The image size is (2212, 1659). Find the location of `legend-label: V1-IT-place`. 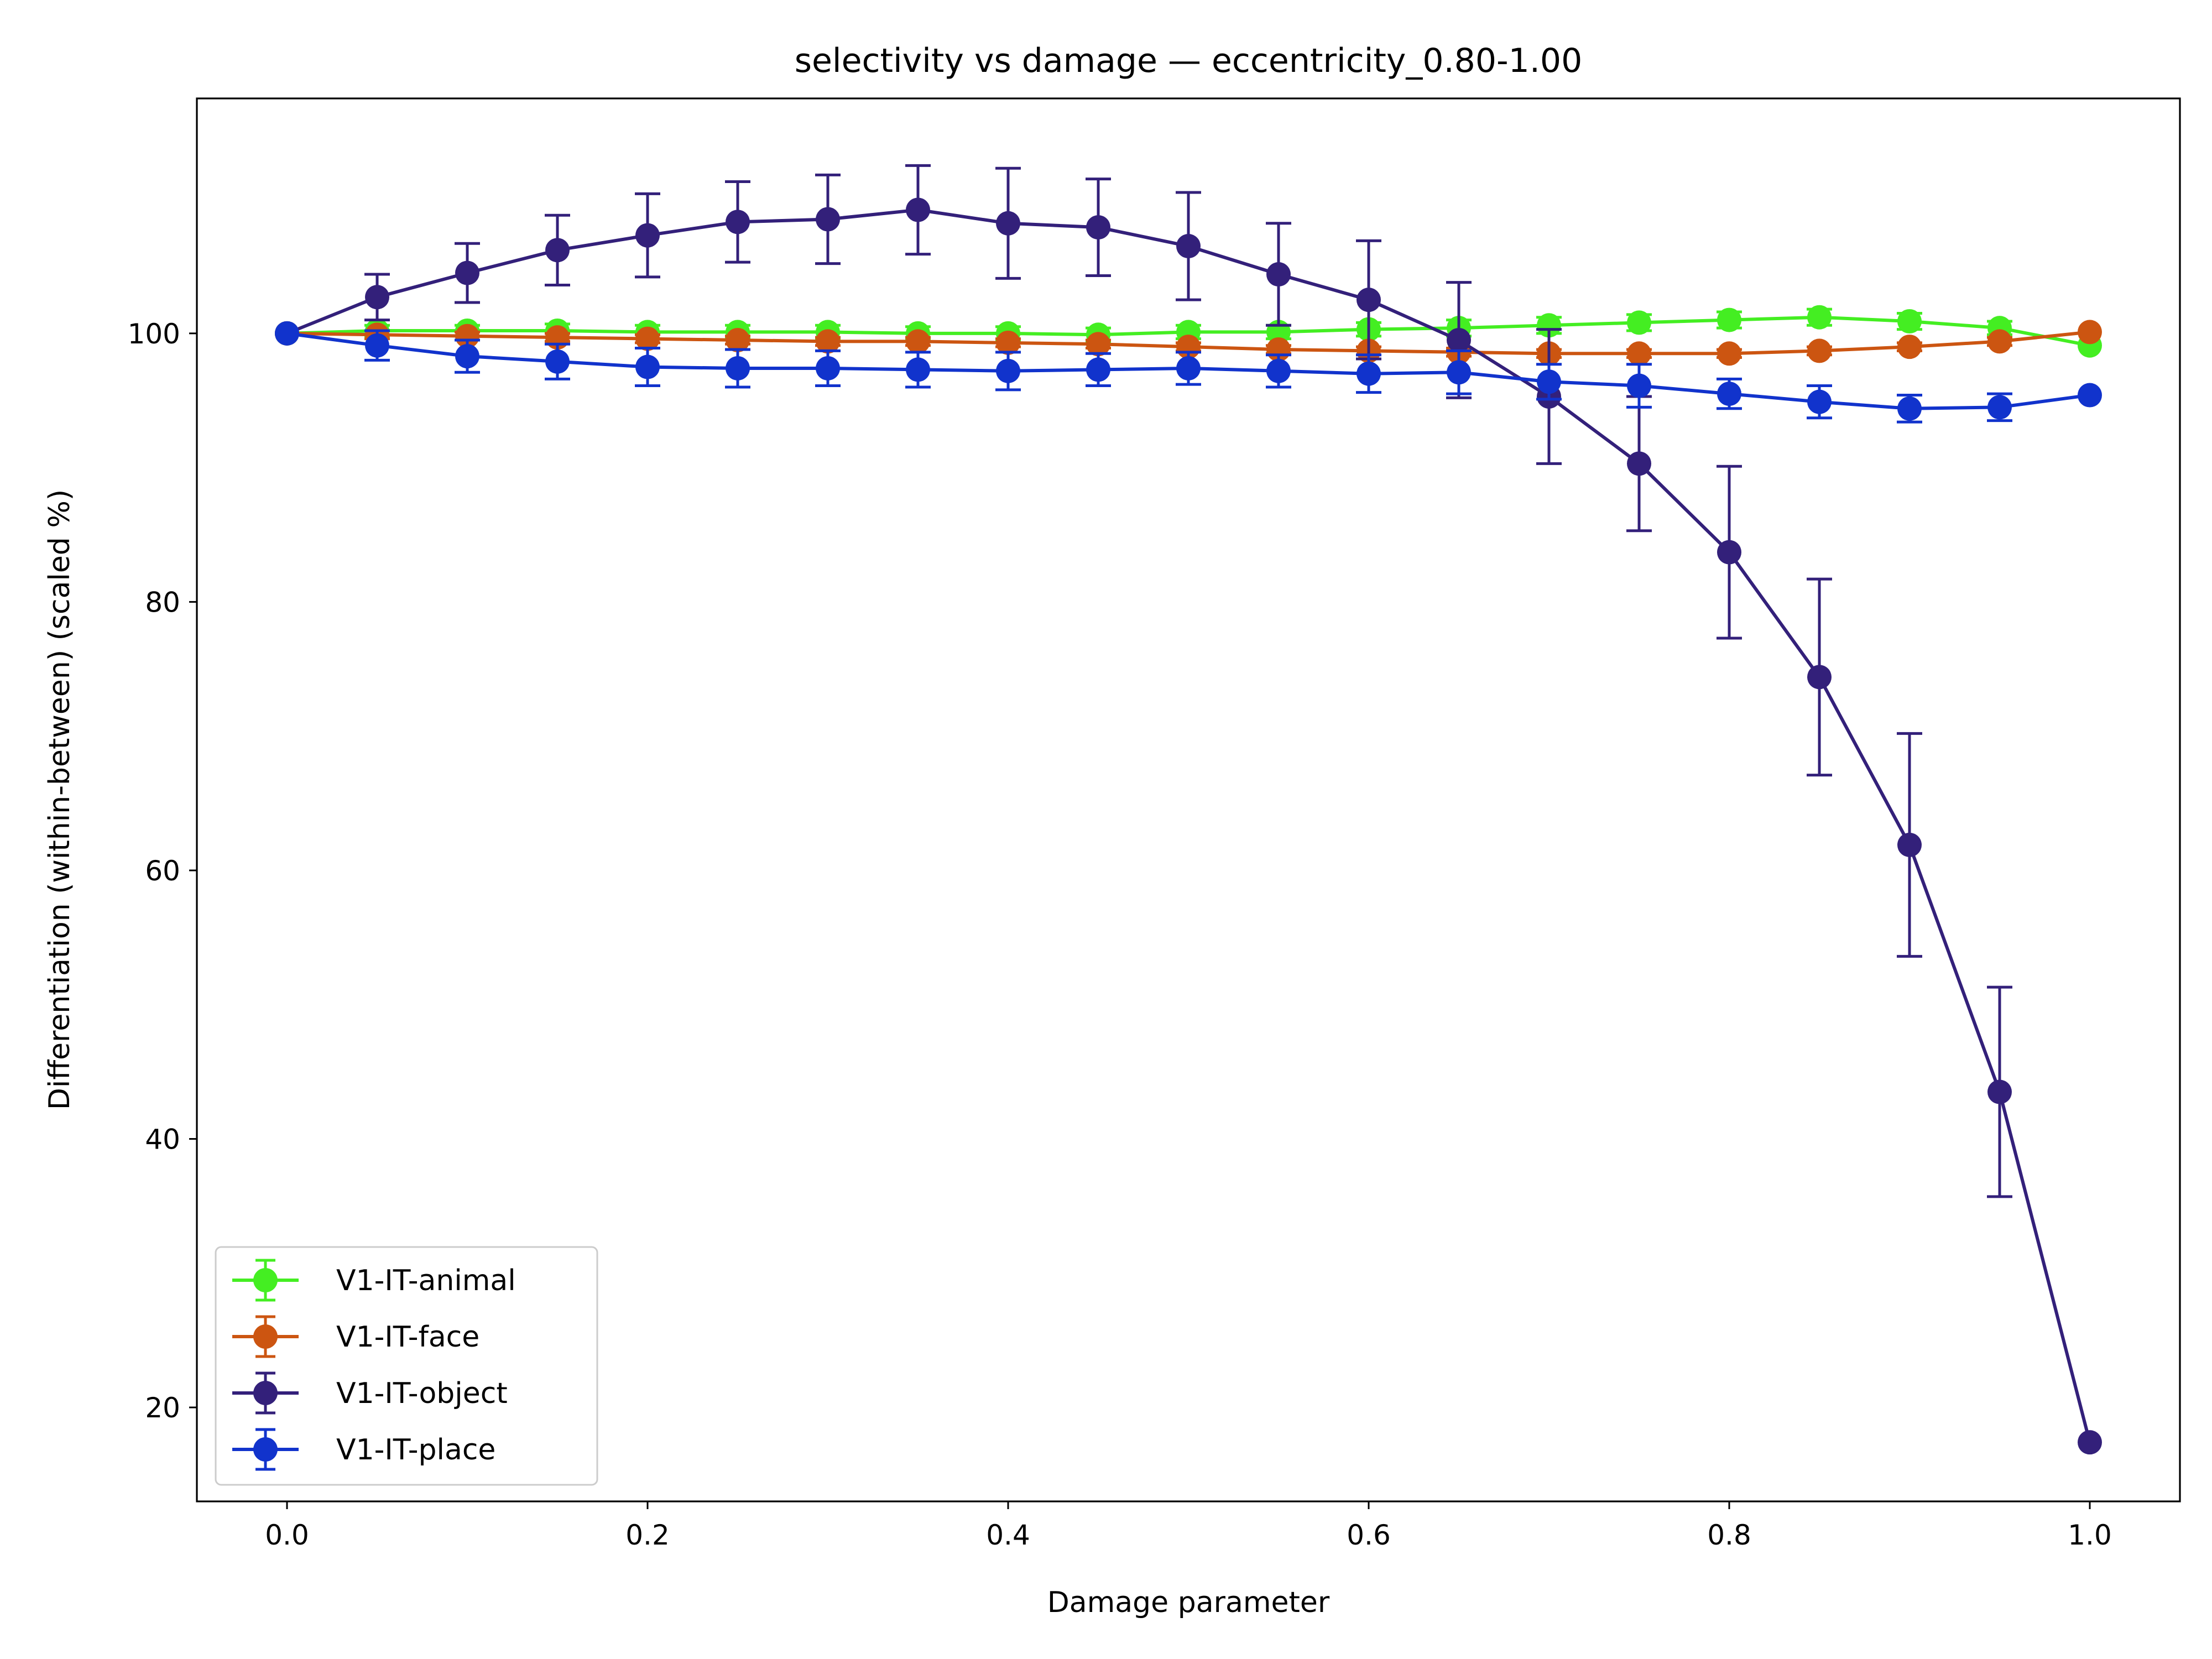

legend-label: V1-IT-place is located at coordinates (416, 1450).